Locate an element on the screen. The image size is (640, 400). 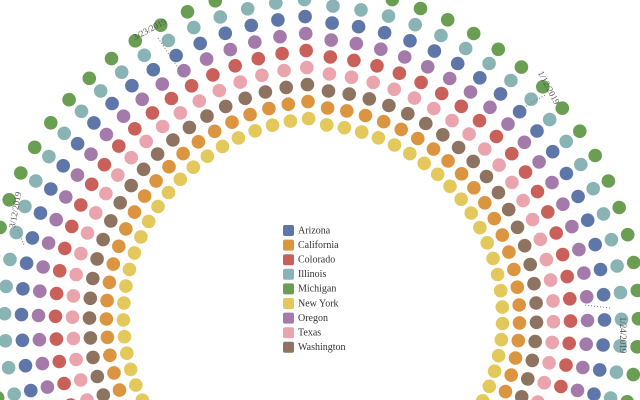
legend-label: Colorado is located at coordinates (316, 259).